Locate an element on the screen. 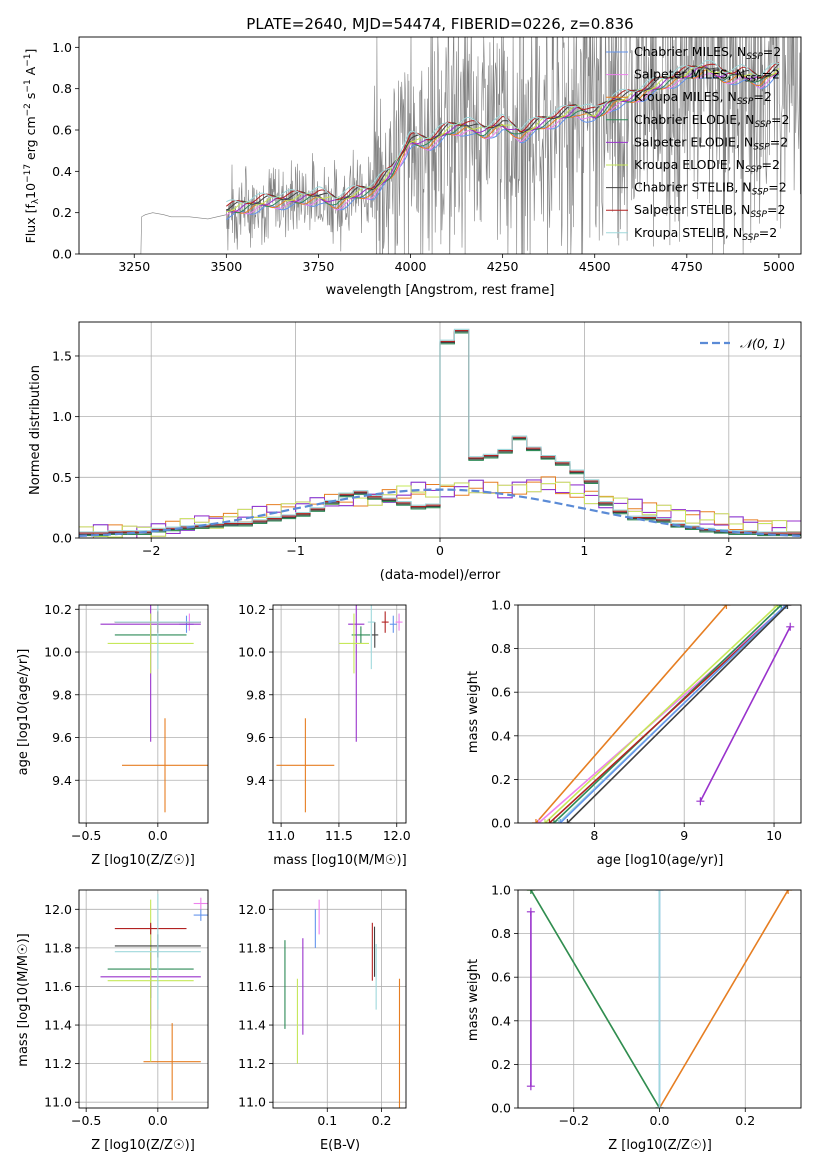  legend-label: Kroupa STELIB, NSSP=2 is located at coordinates (705, 234).